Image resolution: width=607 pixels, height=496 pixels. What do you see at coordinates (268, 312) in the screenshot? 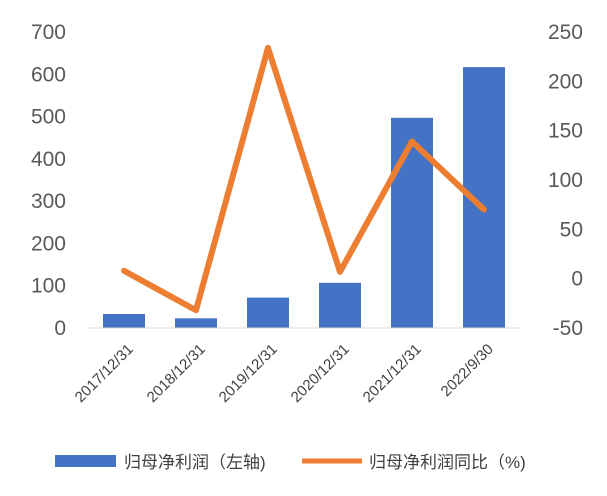
I see `bar-2019/12/31` at bounding box center [268, 312].